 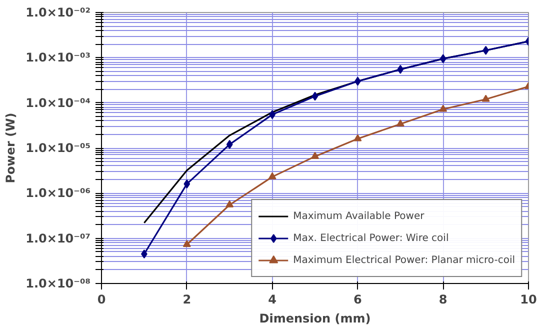 What do you see at coordinates (404, 260) in the screenshot?
I see `legend-label: Maximum Electrical Power: Planar micro-coil` at bounding box center [404, 260].